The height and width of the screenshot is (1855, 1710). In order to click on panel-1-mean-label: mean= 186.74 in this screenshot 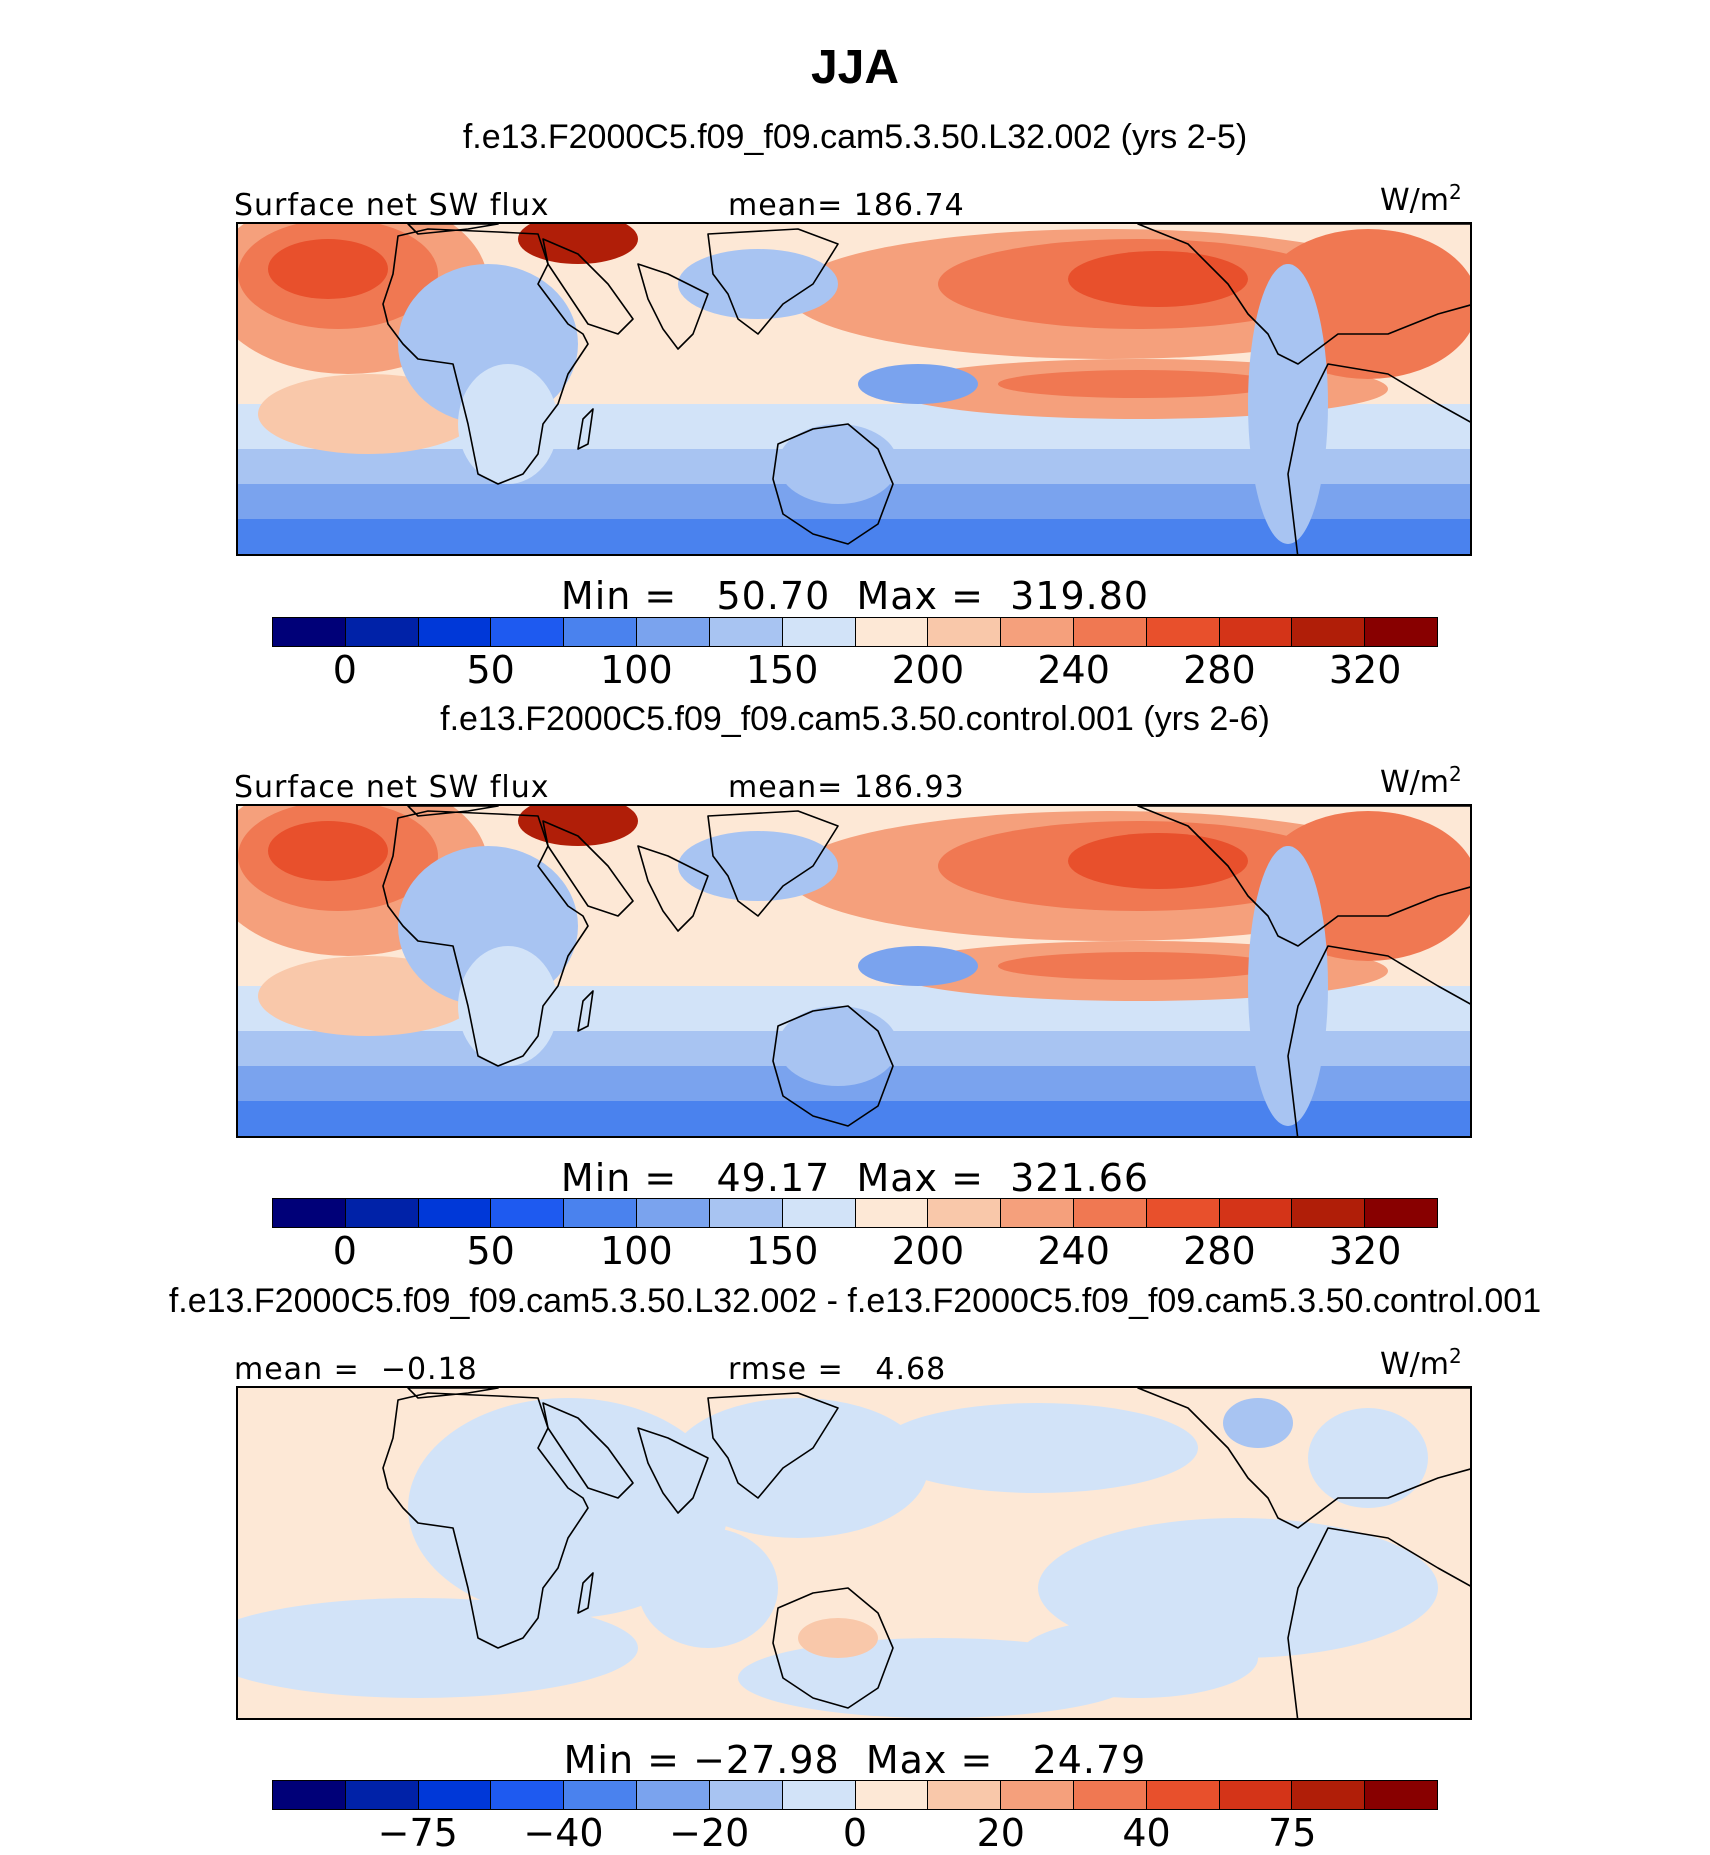, I will do `click(846, 205)`.